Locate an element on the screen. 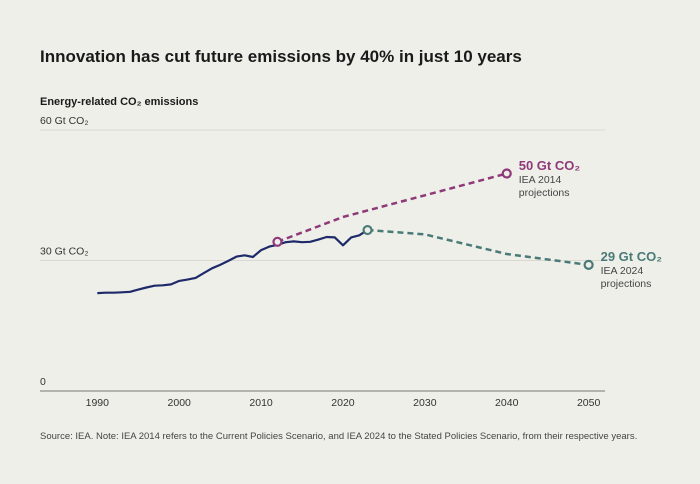 This screenshot has height=484, width=700. y-tick-label: 30 Gt CO₂ is located at coordinates (64, 252).